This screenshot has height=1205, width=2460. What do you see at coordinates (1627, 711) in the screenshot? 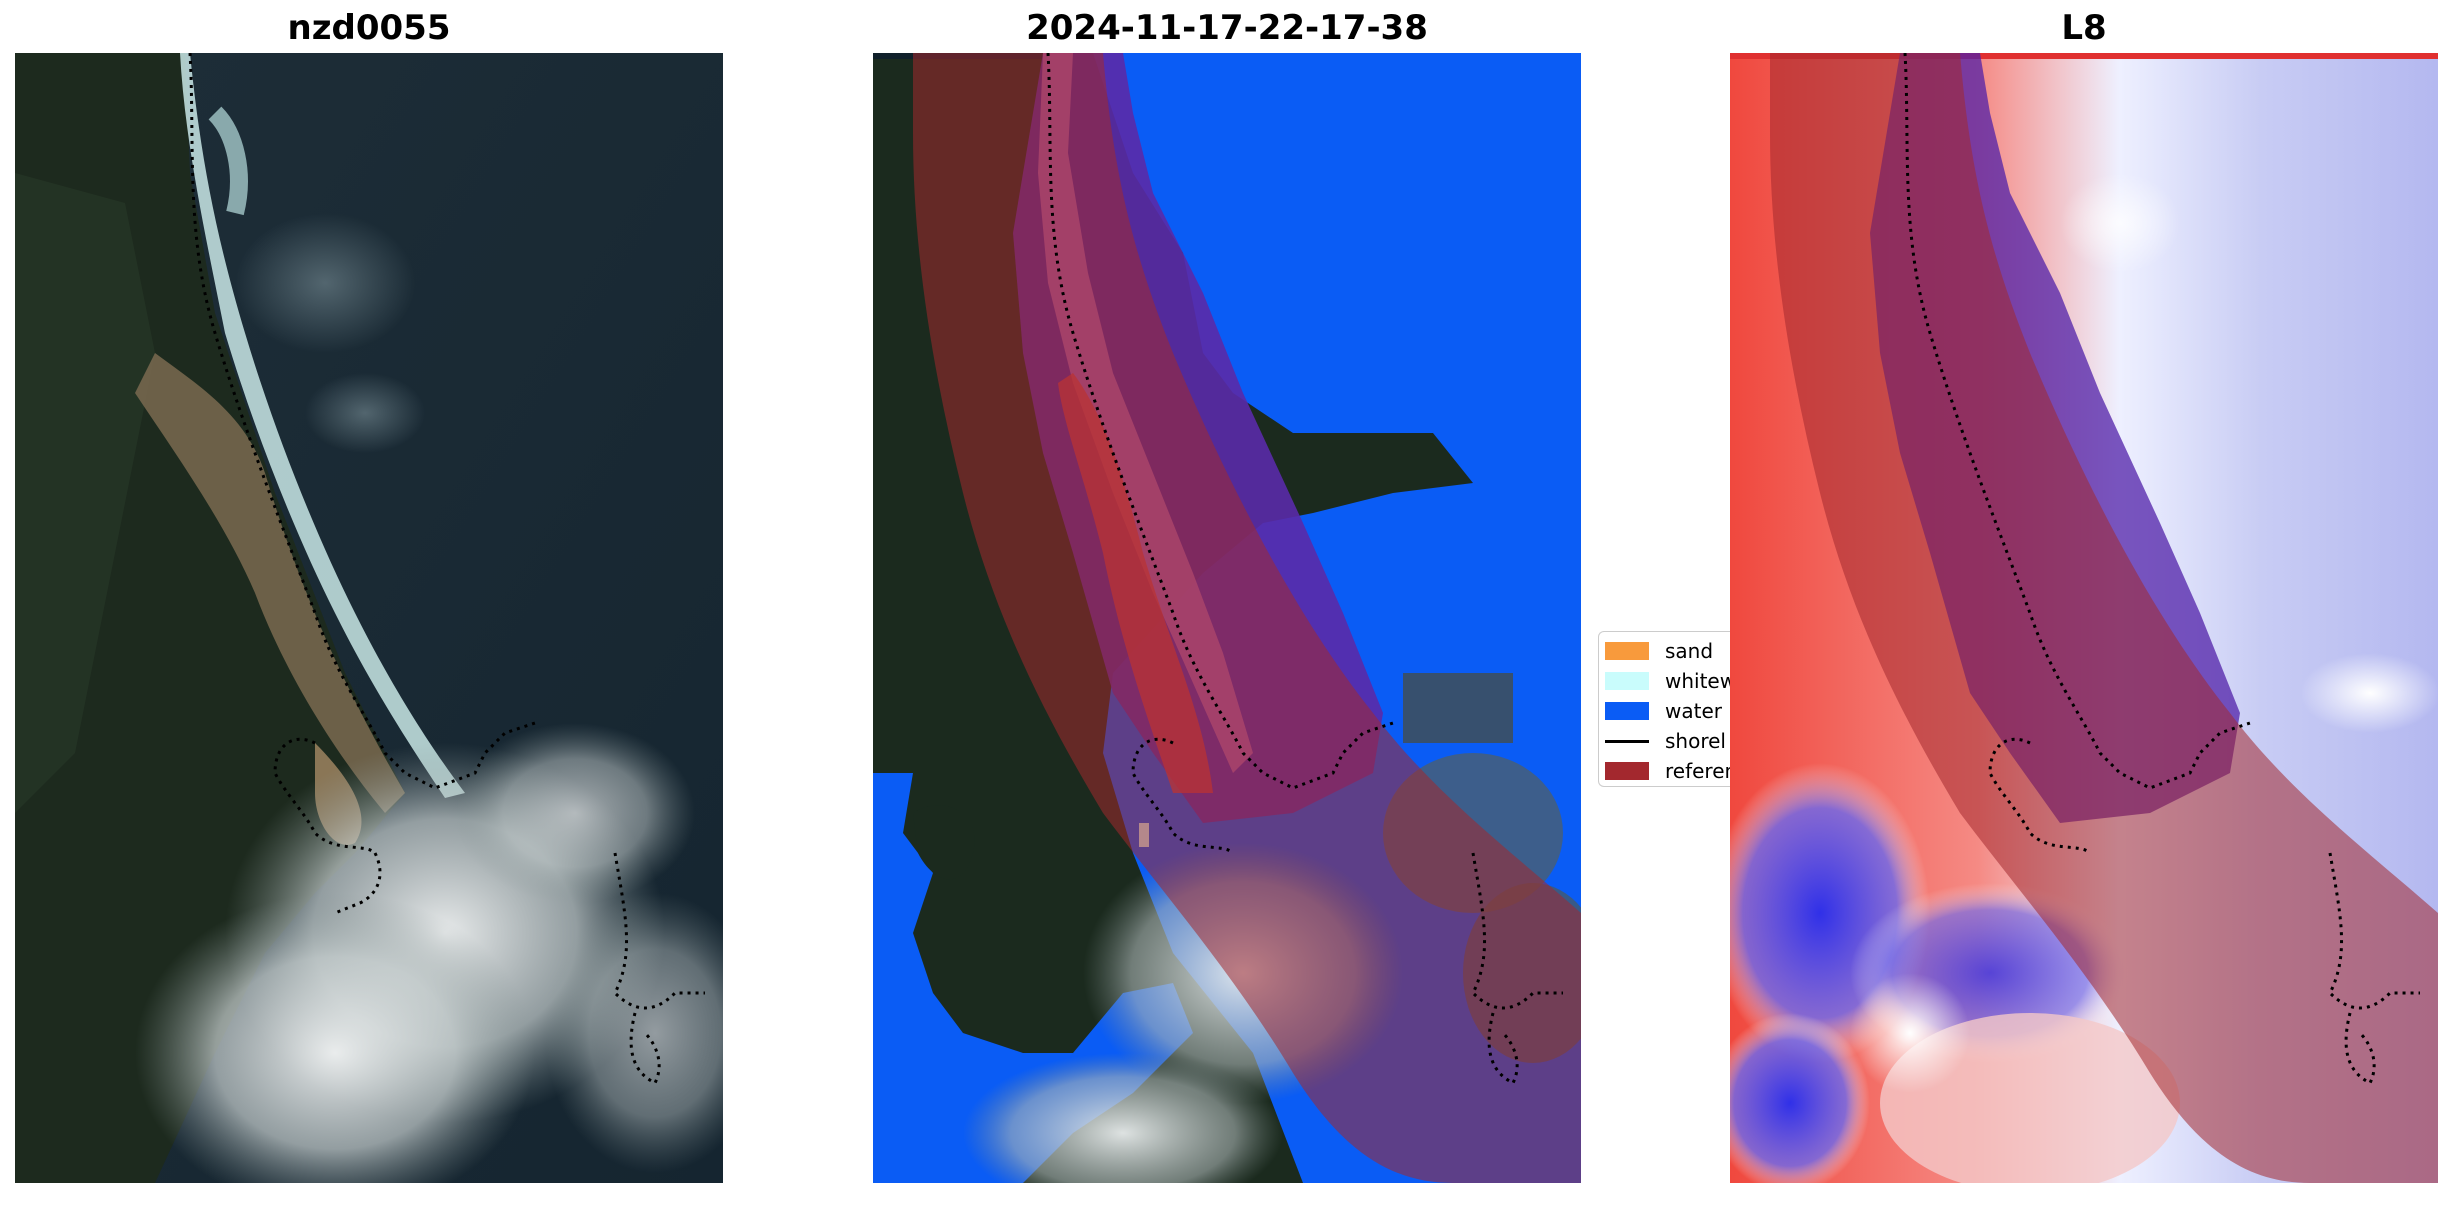
I see `legend-swatch-water` at bounding box center [1627, 711].